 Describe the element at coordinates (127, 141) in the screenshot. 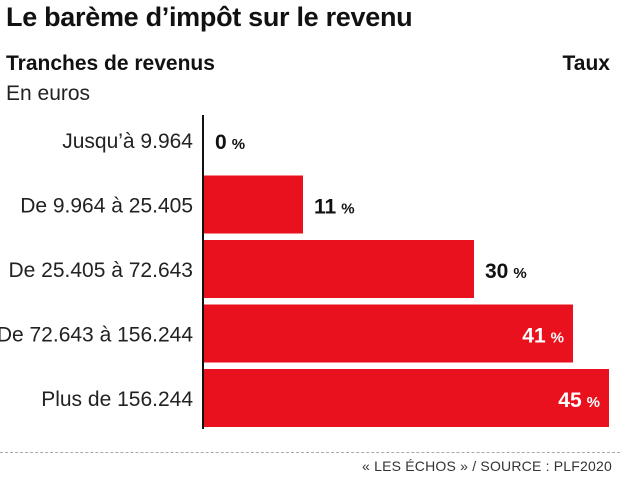

I see `category-label: Jusqu’à 9.964` at that location.